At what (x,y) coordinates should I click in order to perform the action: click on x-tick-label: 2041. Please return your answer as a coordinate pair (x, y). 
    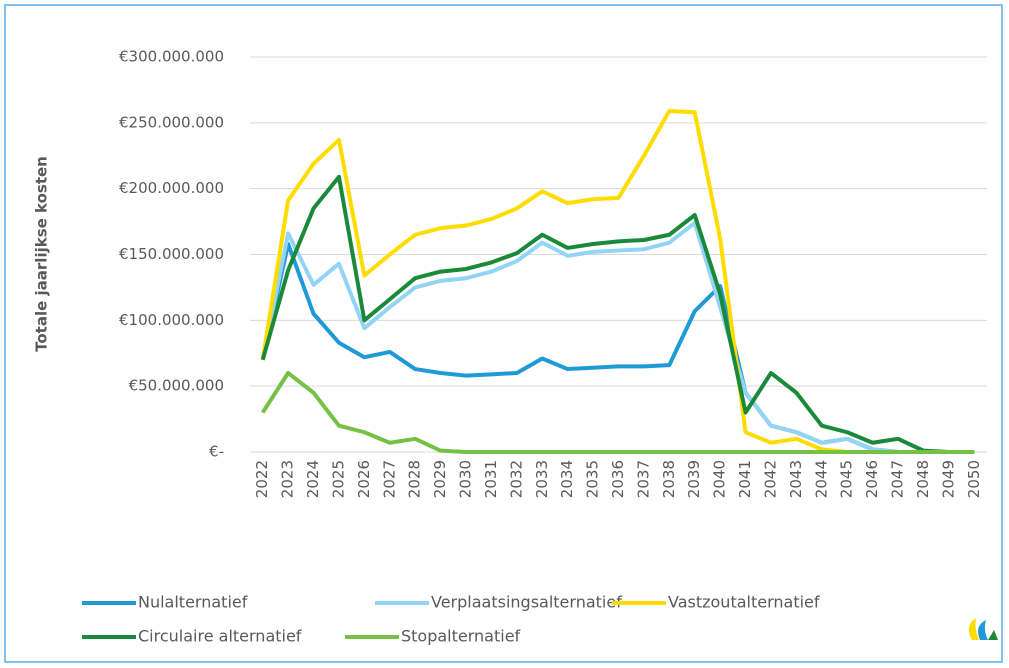
    Looking at the image, I should click on (745, 479).